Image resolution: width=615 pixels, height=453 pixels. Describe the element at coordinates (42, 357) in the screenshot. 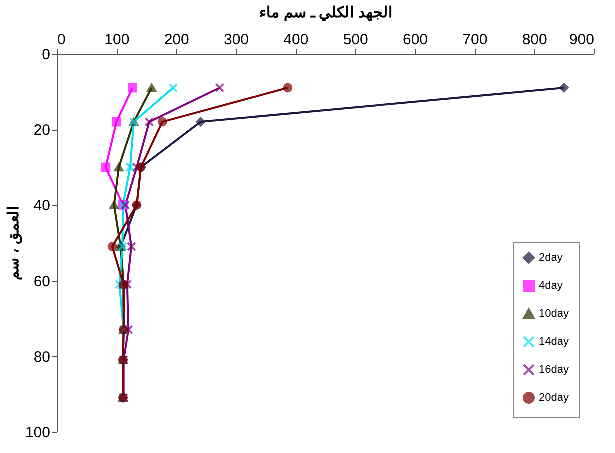

I see `y-tick-label: 80` at that location.